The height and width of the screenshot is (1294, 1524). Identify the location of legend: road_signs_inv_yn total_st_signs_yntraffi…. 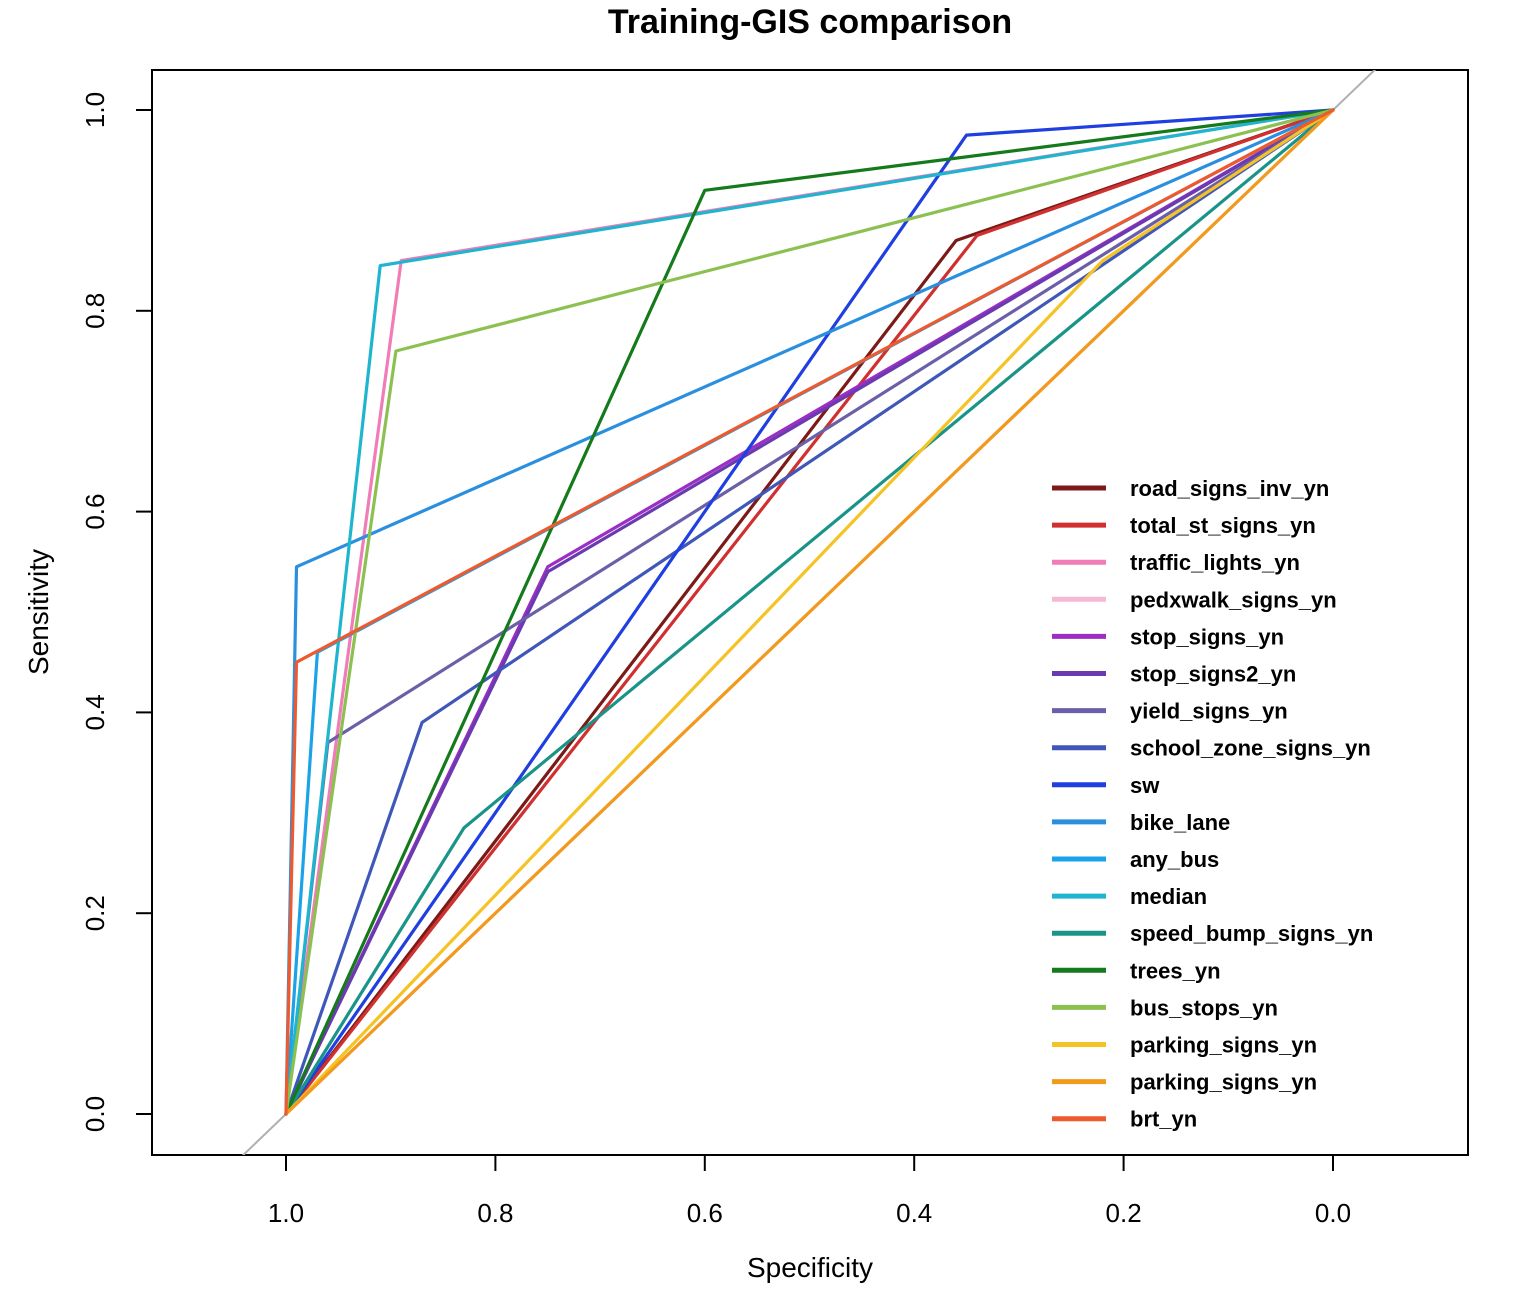
(1212, 804).